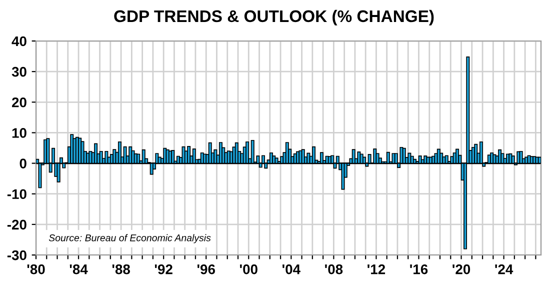 This screenshot has height=282, width=548. Describe the element at coordinates (461, 269) in the screenshot. I see `x-tick-label: '20` at that location.